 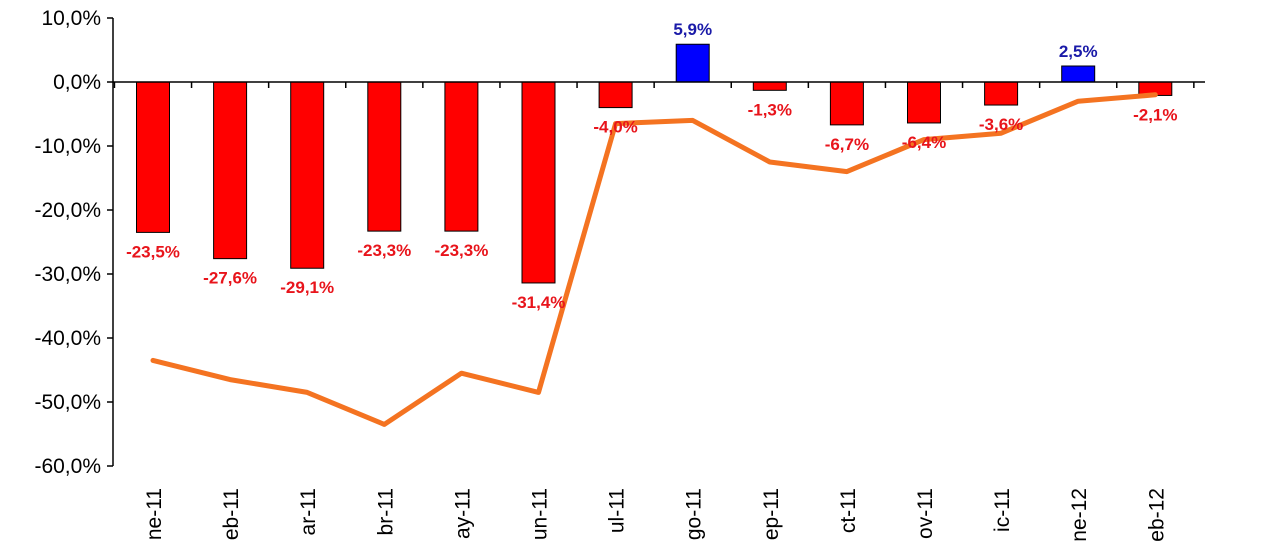 What do you see at coordinates (539, 302) in the screenshot?
I see `data-label: -31,4%` at bounding box center [539, 302].